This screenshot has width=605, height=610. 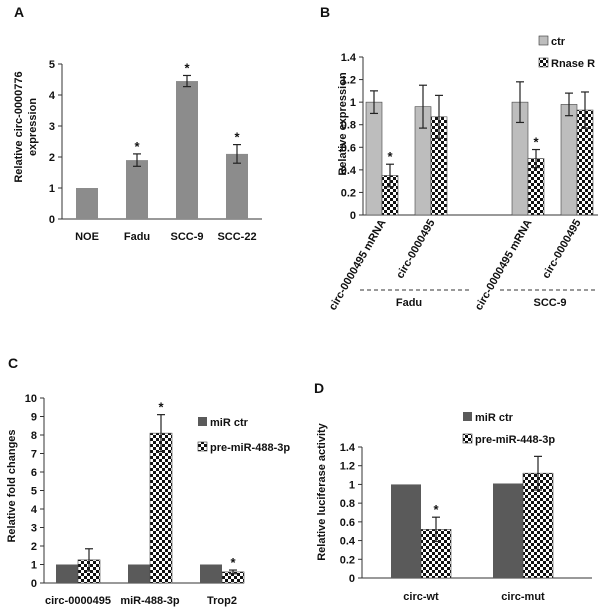 I want to click on group-b-label-scc9: SCC-9, so click(x=549, y=303).